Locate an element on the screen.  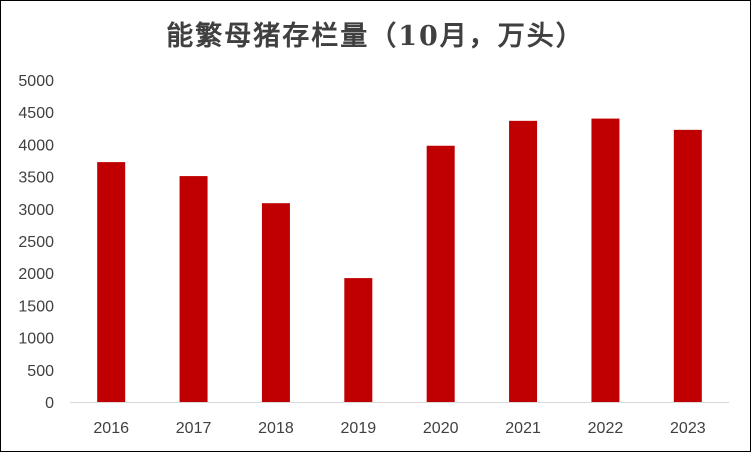
y-tick-label: 2500 is located at coordinates (36, 242).